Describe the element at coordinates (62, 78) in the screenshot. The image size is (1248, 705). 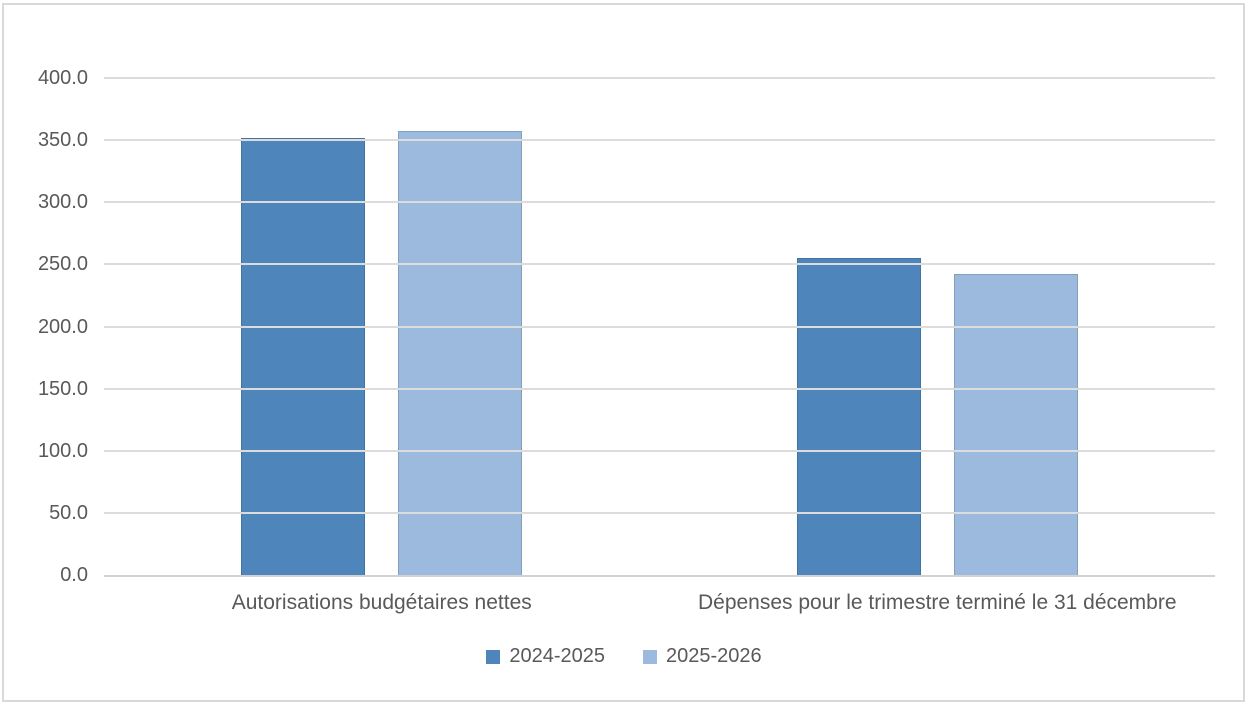
I see `y-axis-tick-label: 400.0` at that location.